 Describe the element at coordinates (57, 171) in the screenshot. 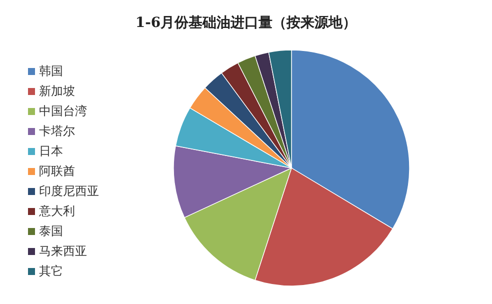

I see `legend-label: 阿联酋` at that location.